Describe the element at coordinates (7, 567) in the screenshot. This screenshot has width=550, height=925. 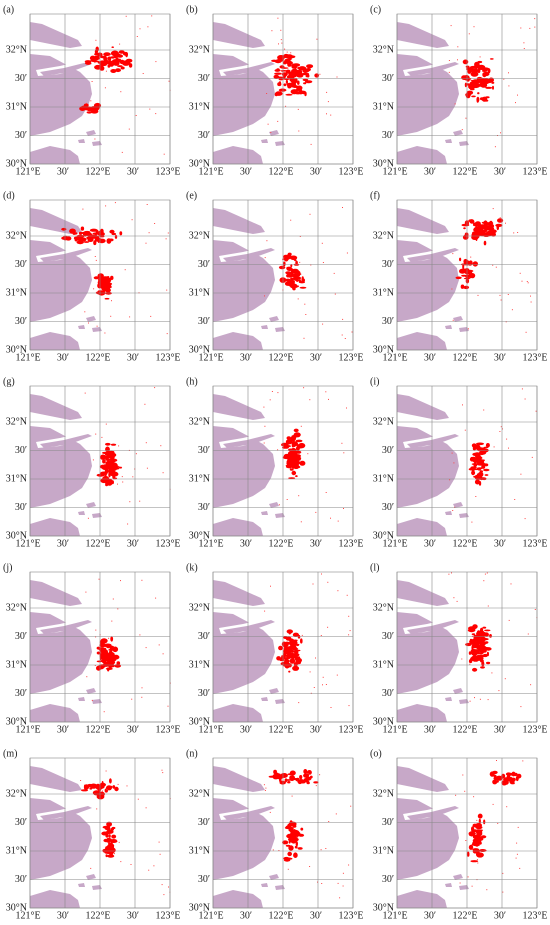
I see `panel-label: (j)` at that location.